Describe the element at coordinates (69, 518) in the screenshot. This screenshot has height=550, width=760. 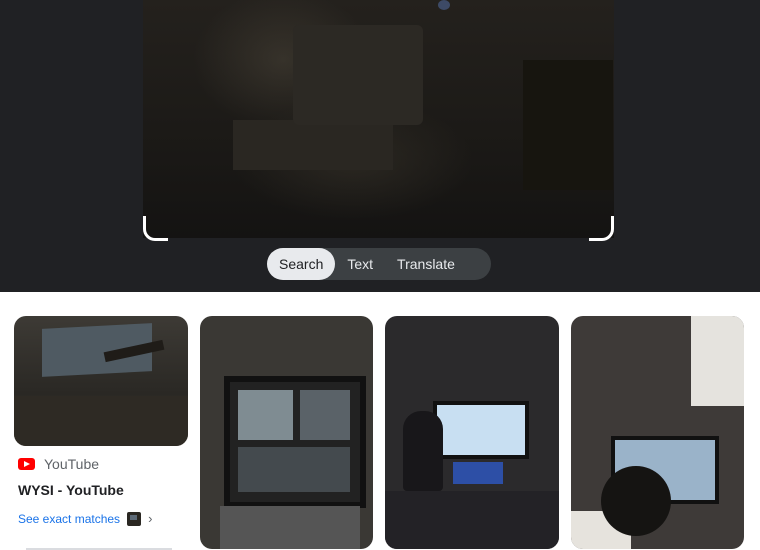
I see `exact-matches-label: See exact matches` at that location.